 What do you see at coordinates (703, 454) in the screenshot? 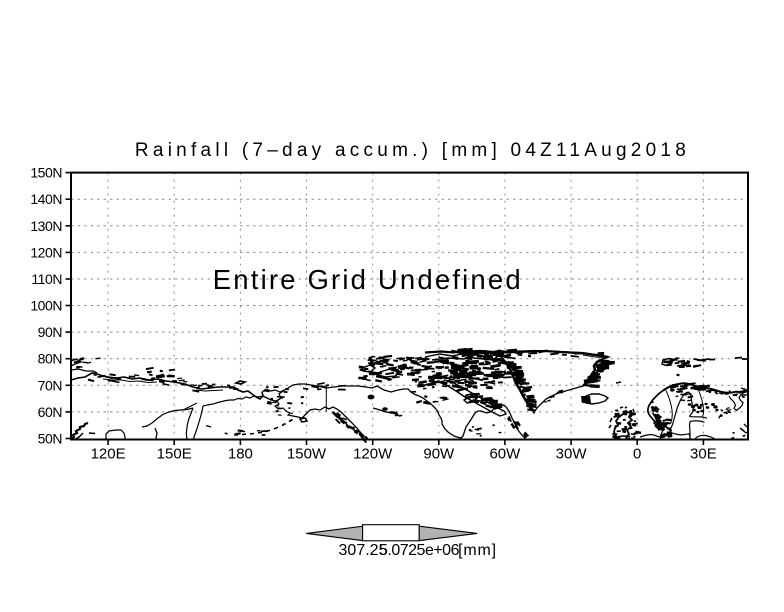
I see `svg-text: 30E` at bounding box center [703, 454].